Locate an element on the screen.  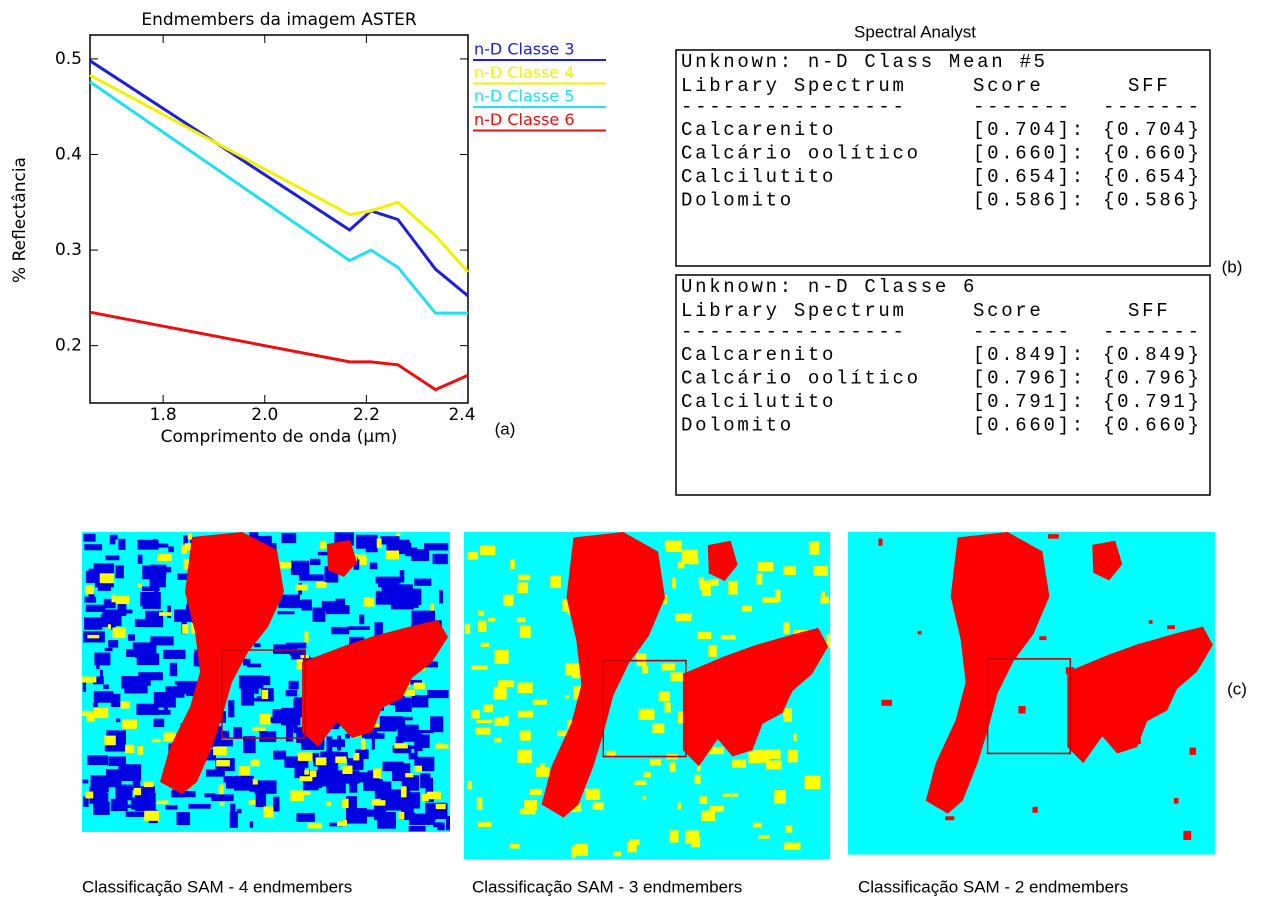
legend-entry: n-D Classe 4 is located at coordinates (524, 72).